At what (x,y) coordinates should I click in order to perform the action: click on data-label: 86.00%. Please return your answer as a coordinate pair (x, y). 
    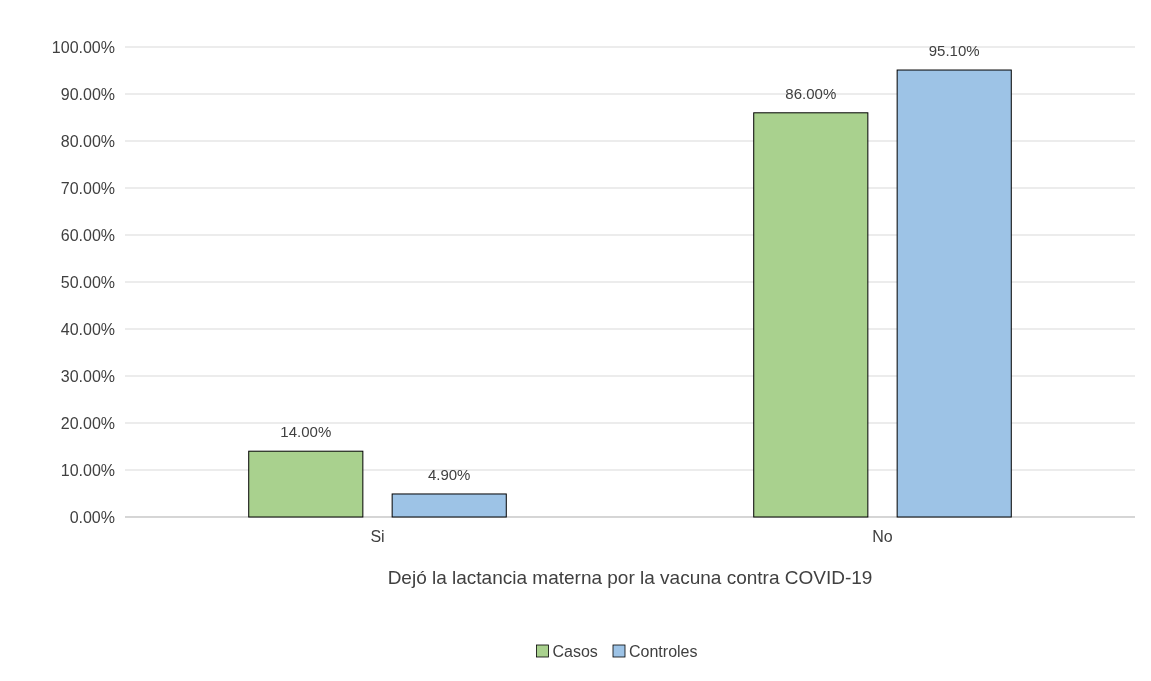
    Looking at the image, I should click on (811, 93).